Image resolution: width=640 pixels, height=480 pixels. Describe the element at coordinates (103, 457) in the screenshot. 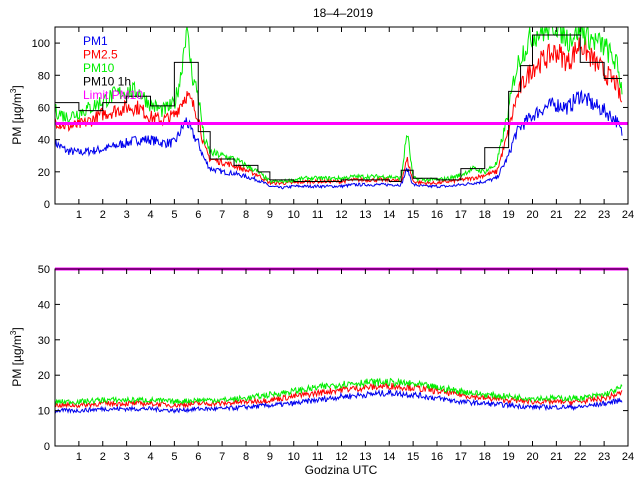

I see `bottom-x-tick-label: 2` at that location.